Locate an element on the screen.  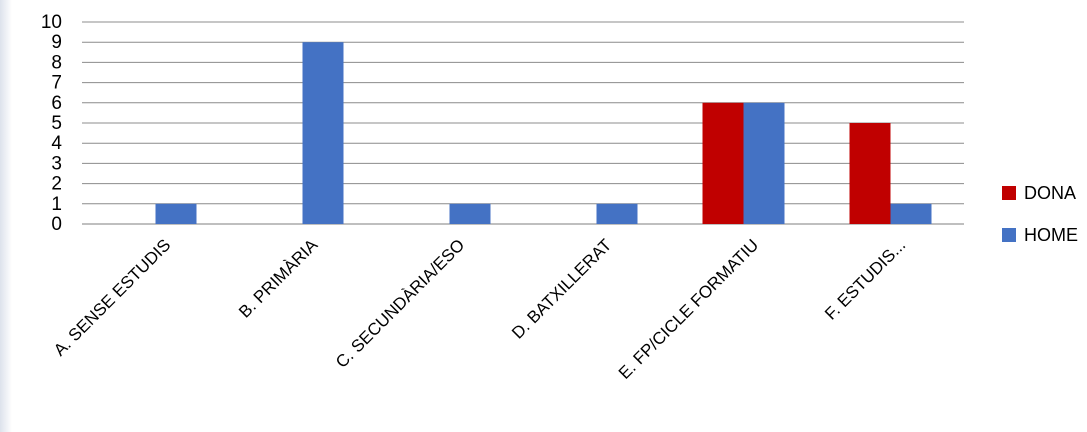
x-tick-label: C. SECUNDÀRIA/ESO is located at coordinates (400, 303).